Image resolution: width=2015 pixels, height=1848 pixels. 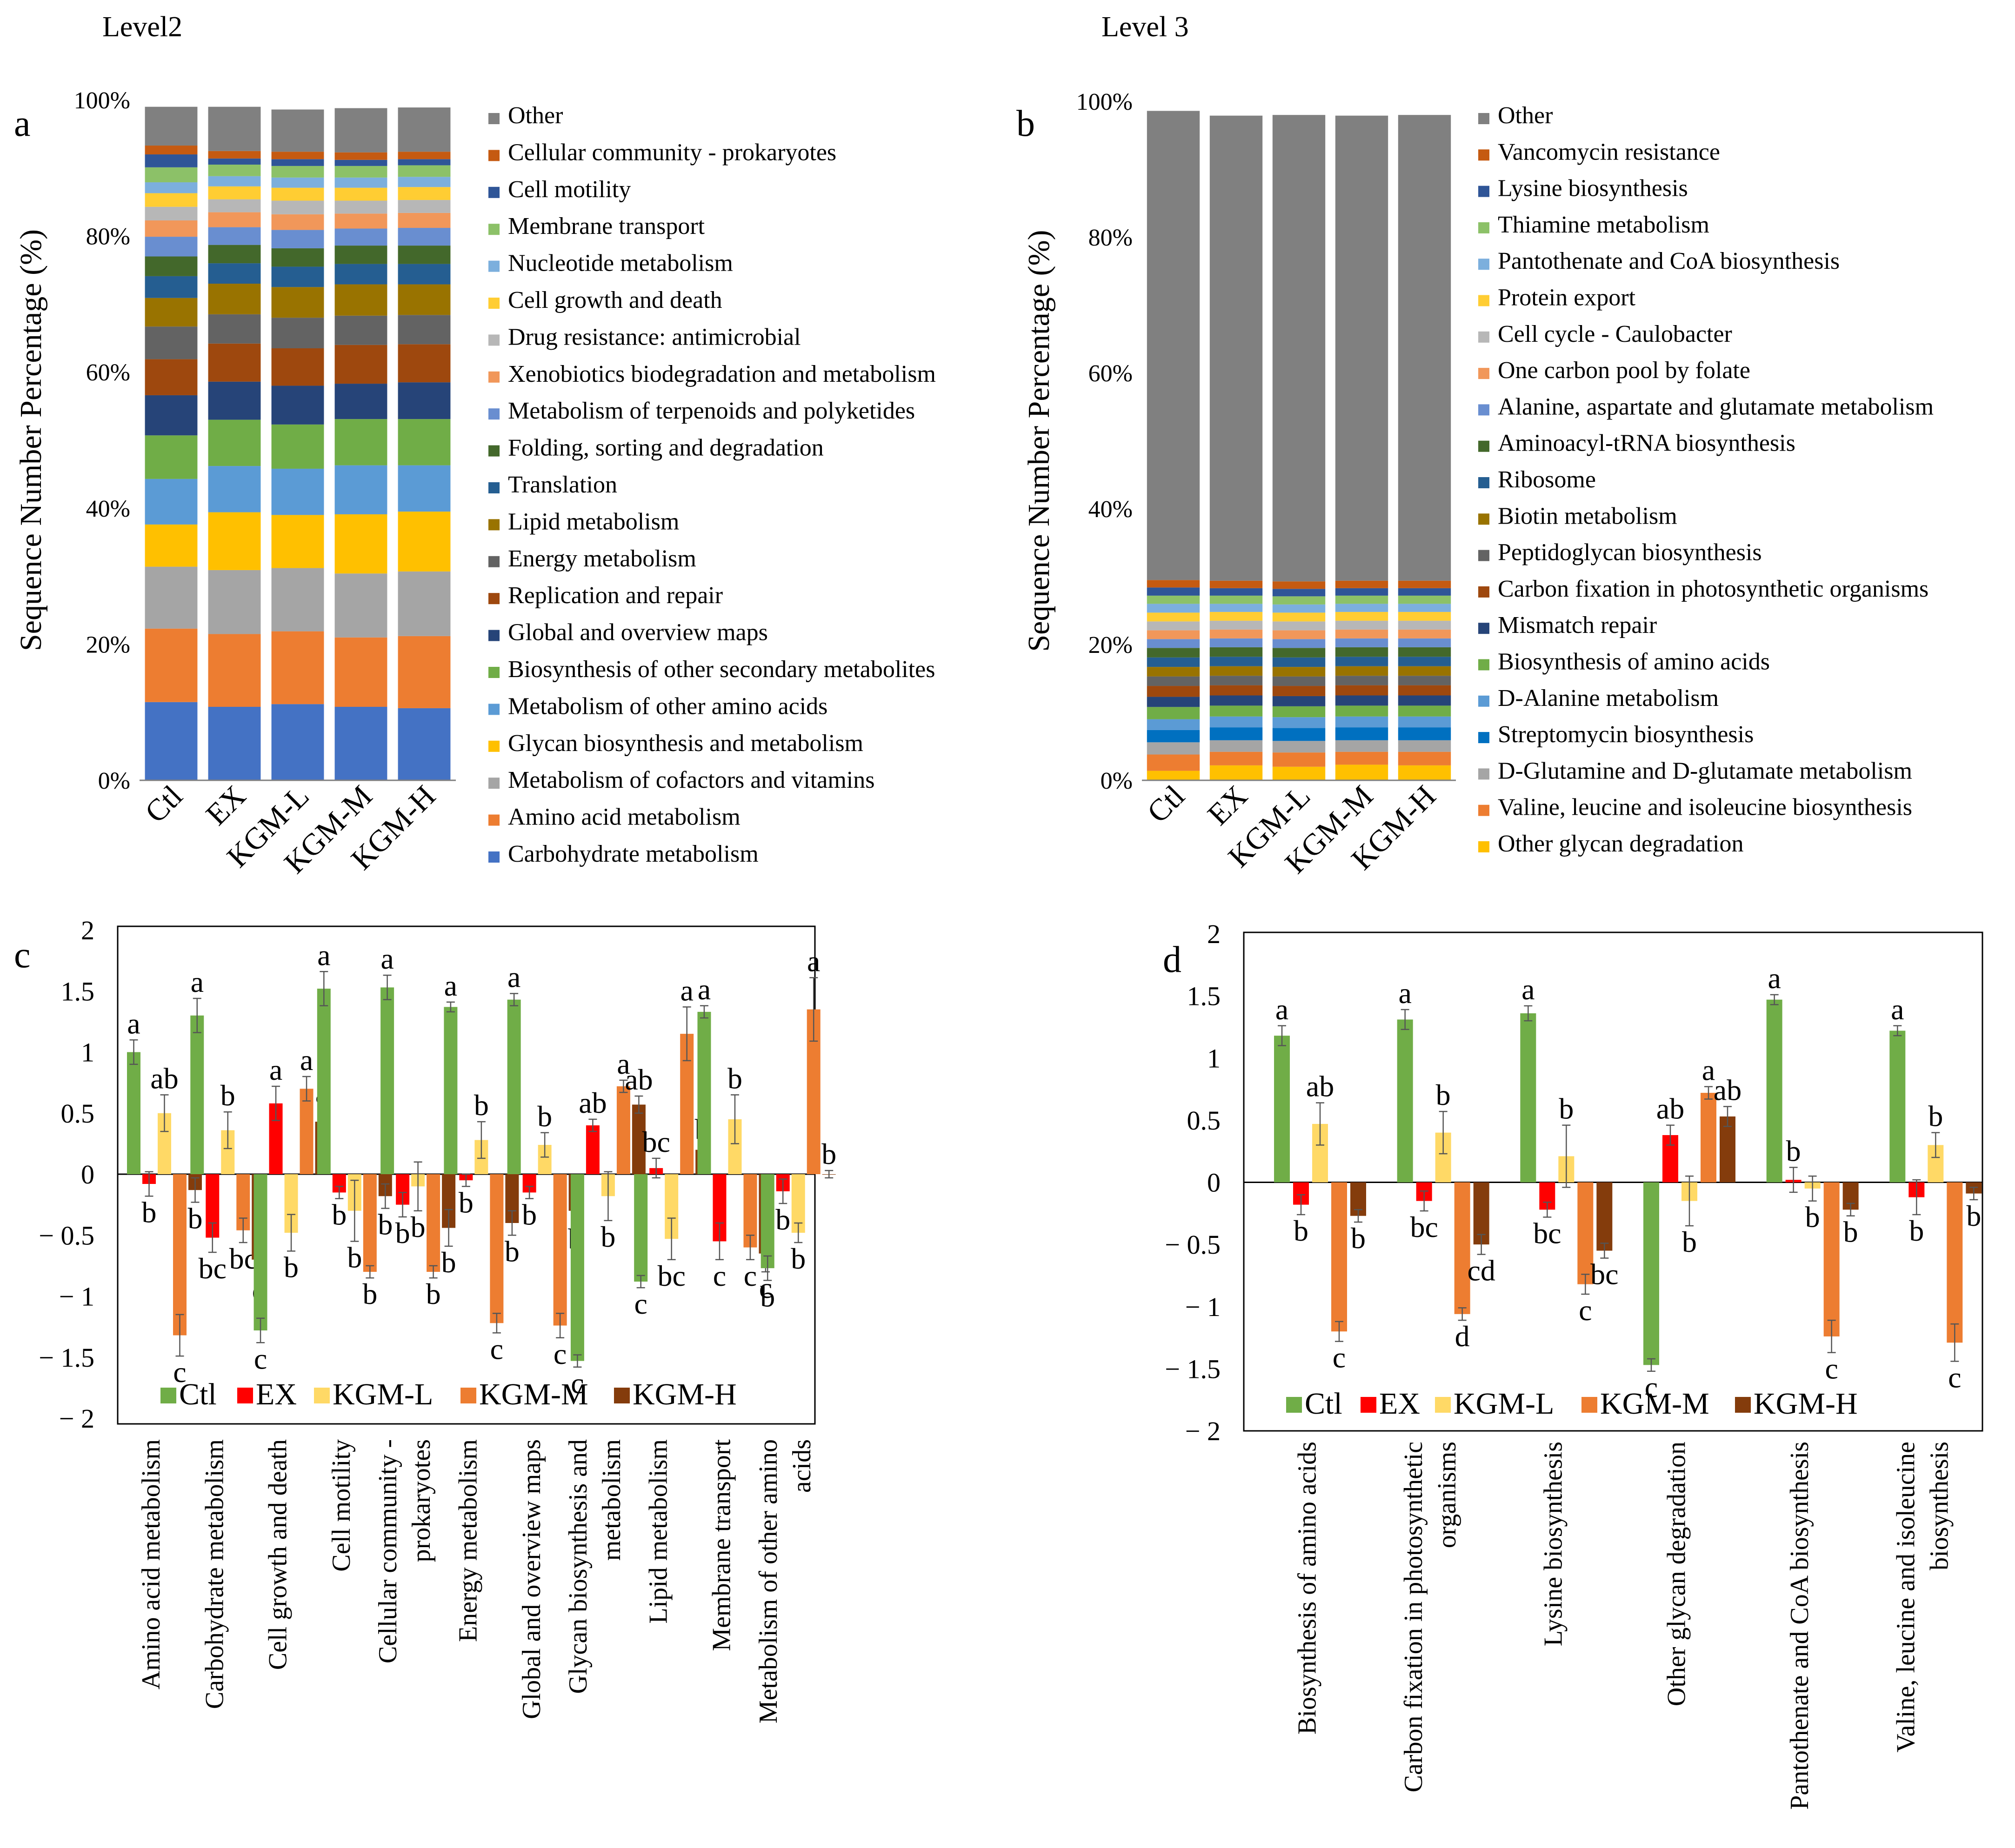 I want to click on legend-label: One carbon pool by folate, so click(x=1624, y=371).